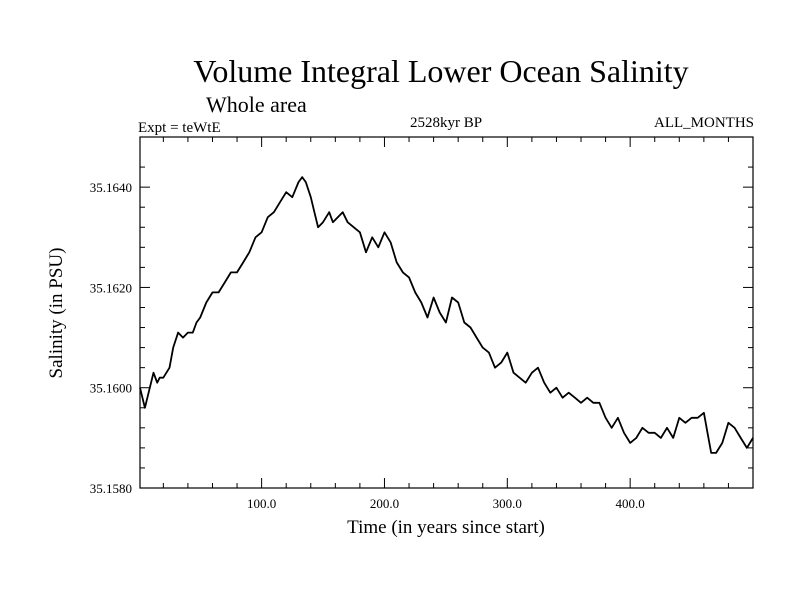  I want to click on experiment-label: Expt = teWtE, so click(179, 128).